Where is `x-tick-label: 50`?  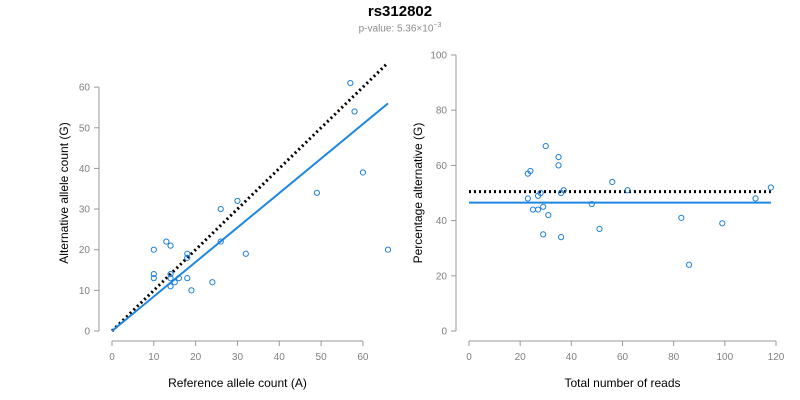
x-tick-label: 50 is located at coordinates (322, 357).